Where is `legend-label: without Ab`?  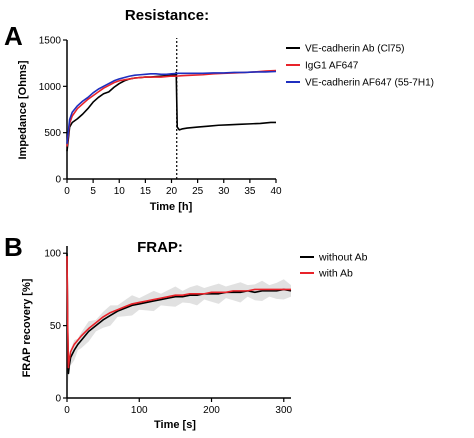
legend-label: without Ab is located at coordinates (343, 258).